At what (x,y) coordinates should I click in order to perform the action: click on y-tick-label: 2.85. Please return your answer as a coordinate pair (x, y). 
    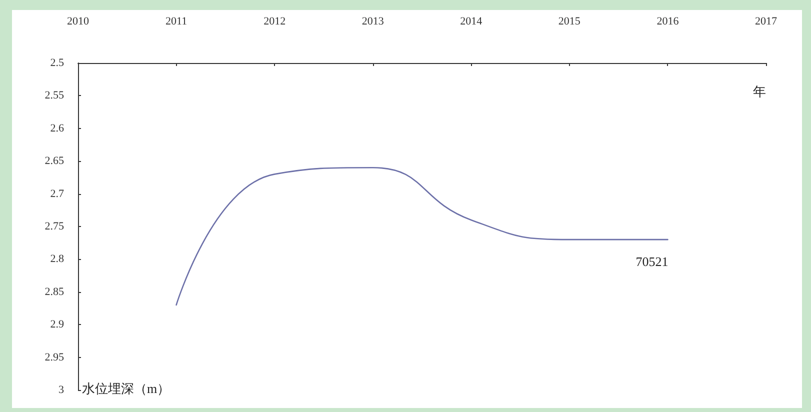
    Looking at the image, I should click on (54, 292).